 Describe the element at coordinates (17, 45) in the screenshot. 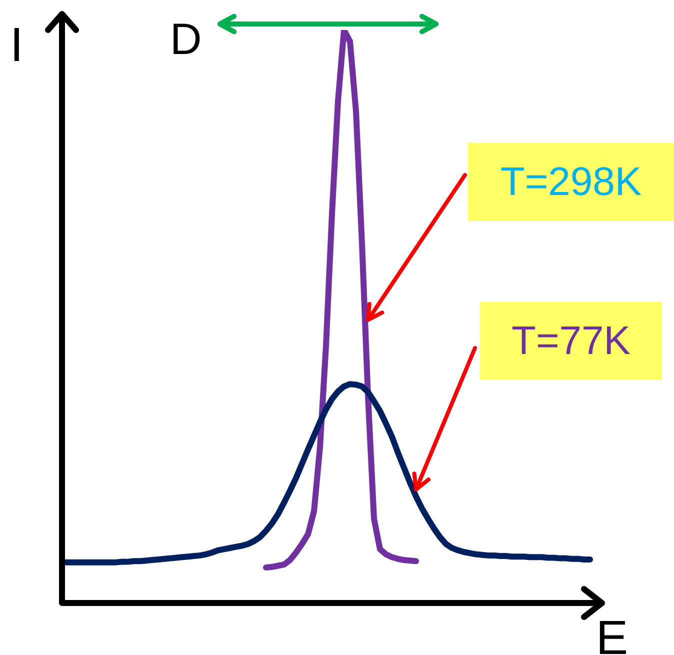

I see `y-axis-title: I` at that location.